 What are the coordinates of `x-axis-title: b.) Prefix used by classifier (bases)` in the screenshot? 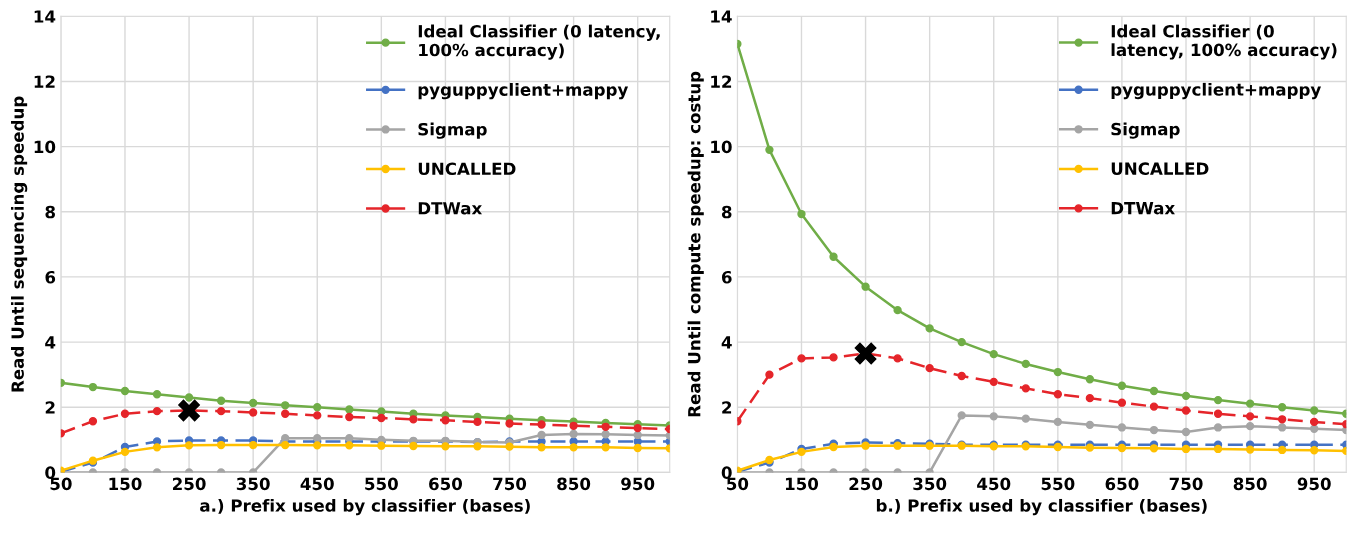 It's located at (1041, 507).